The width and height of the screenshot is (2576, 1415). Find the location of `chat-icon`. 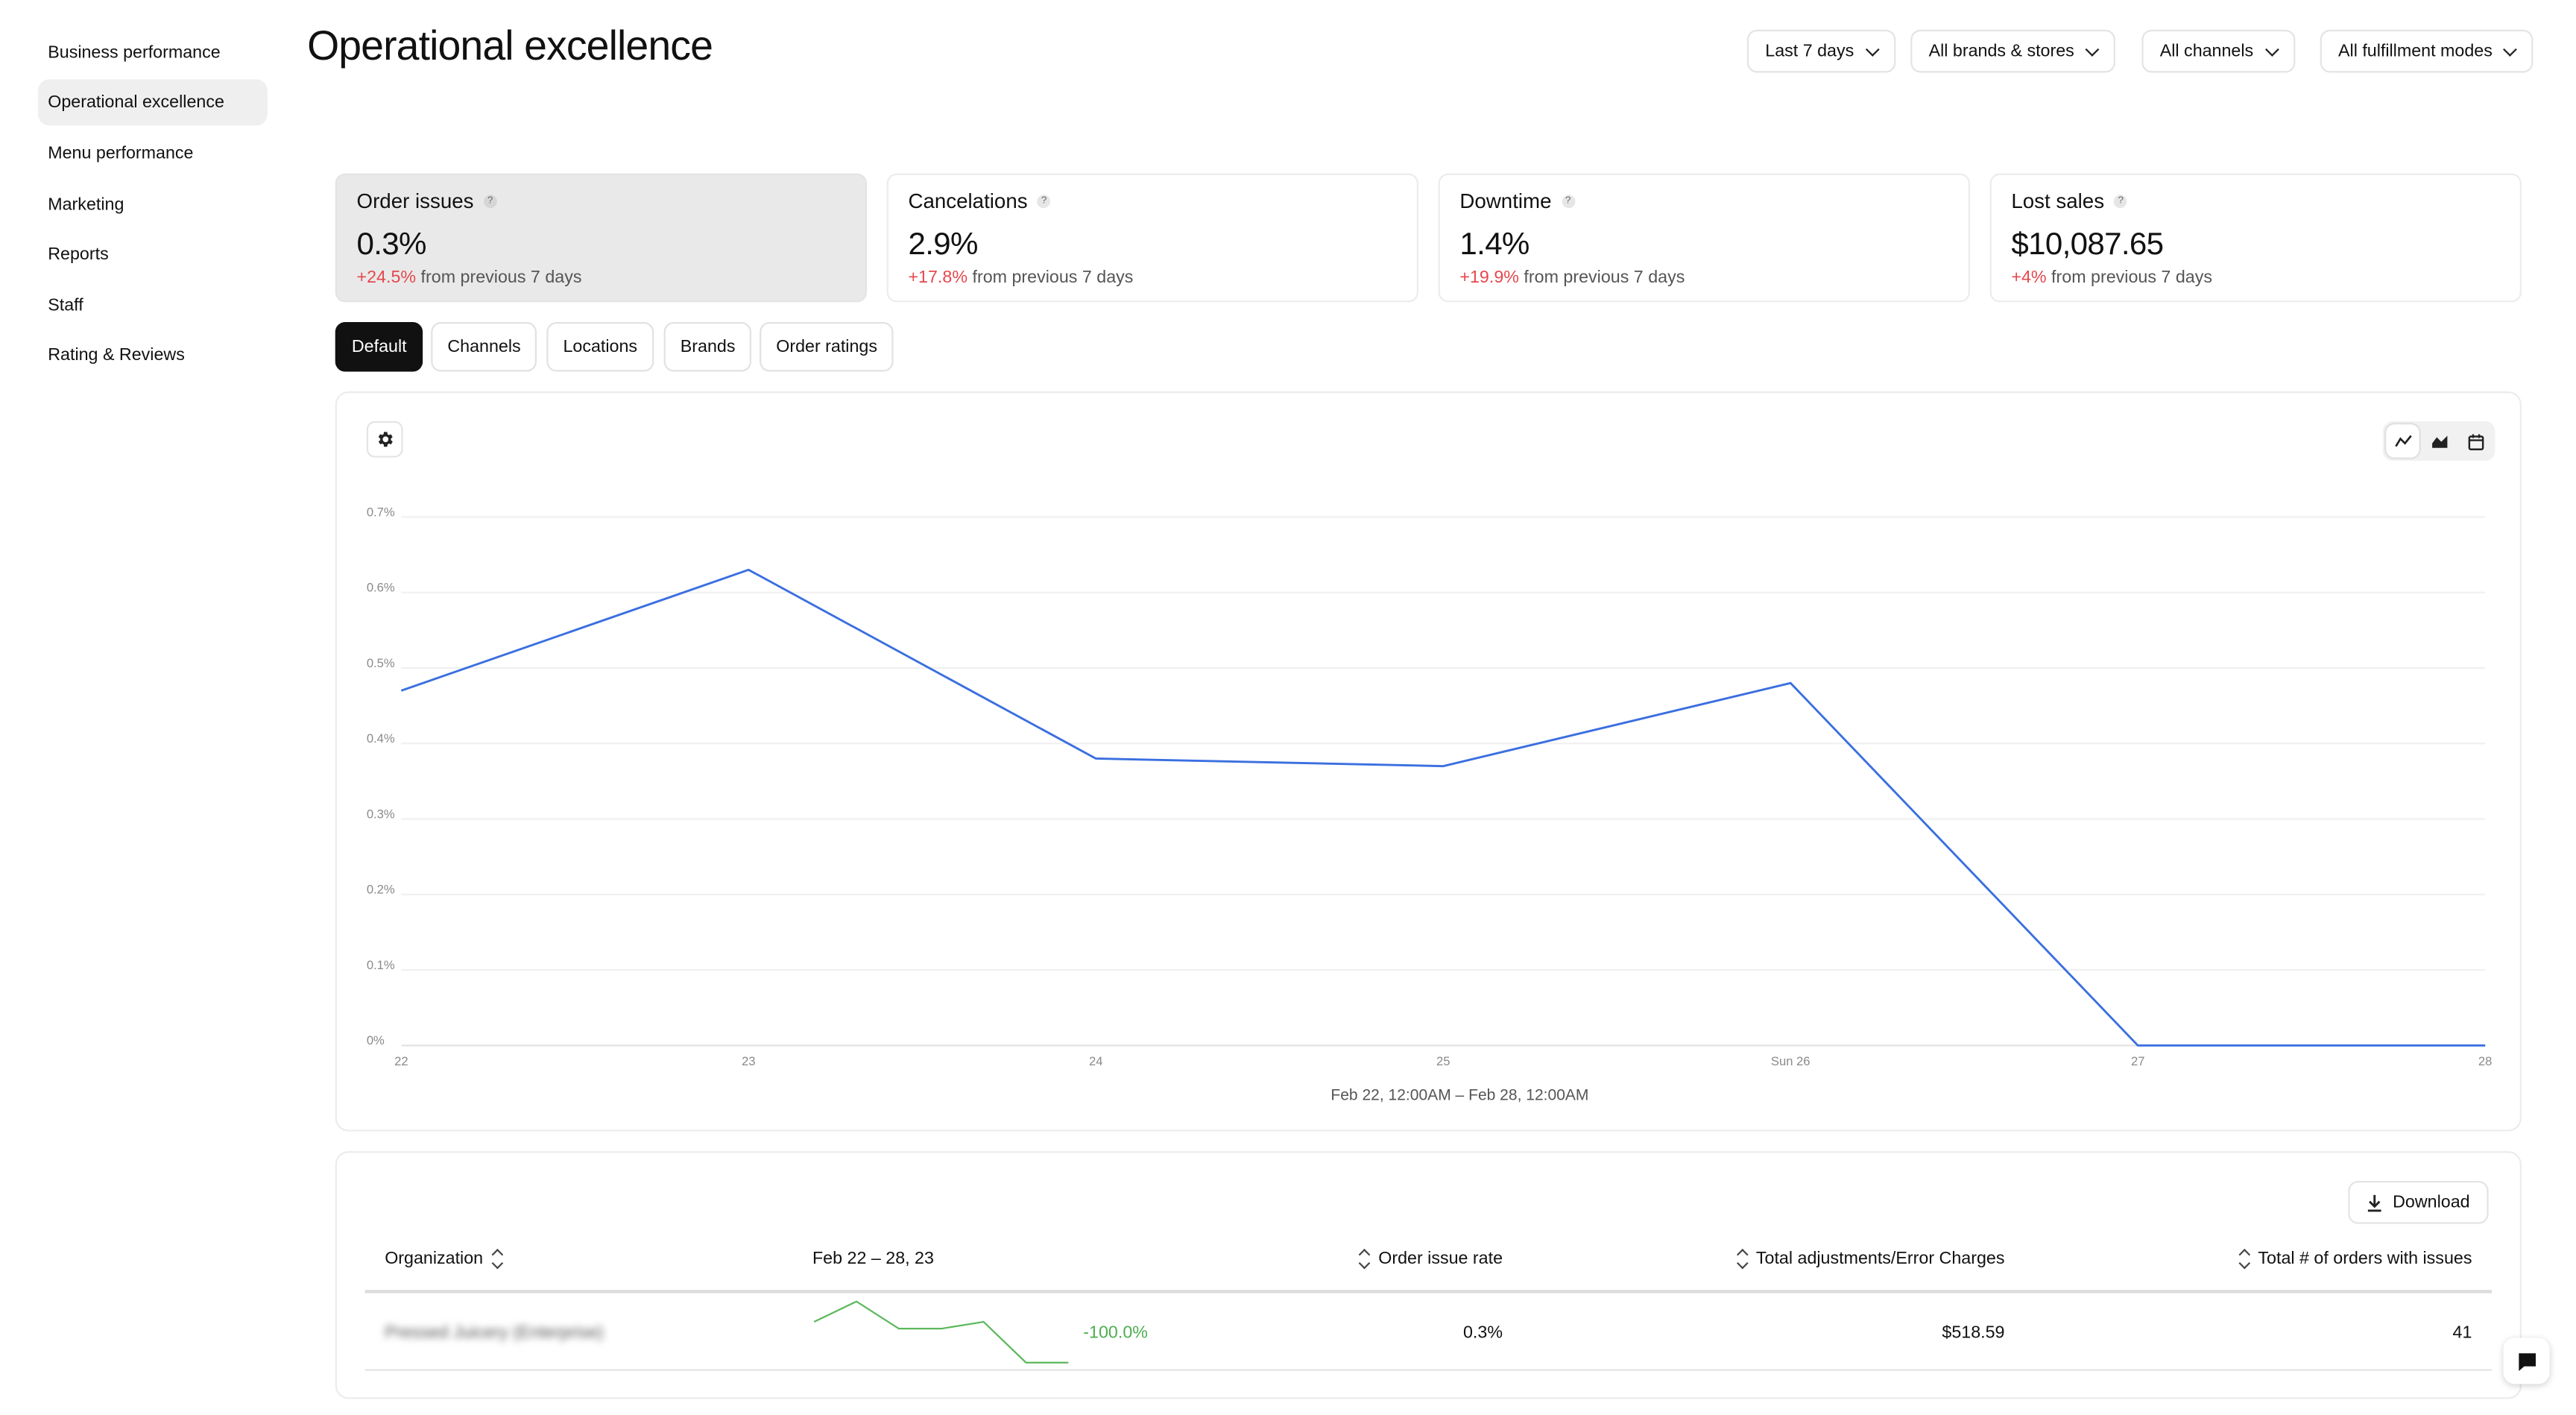

chat-icon is located at coordinates (2527, 1361).